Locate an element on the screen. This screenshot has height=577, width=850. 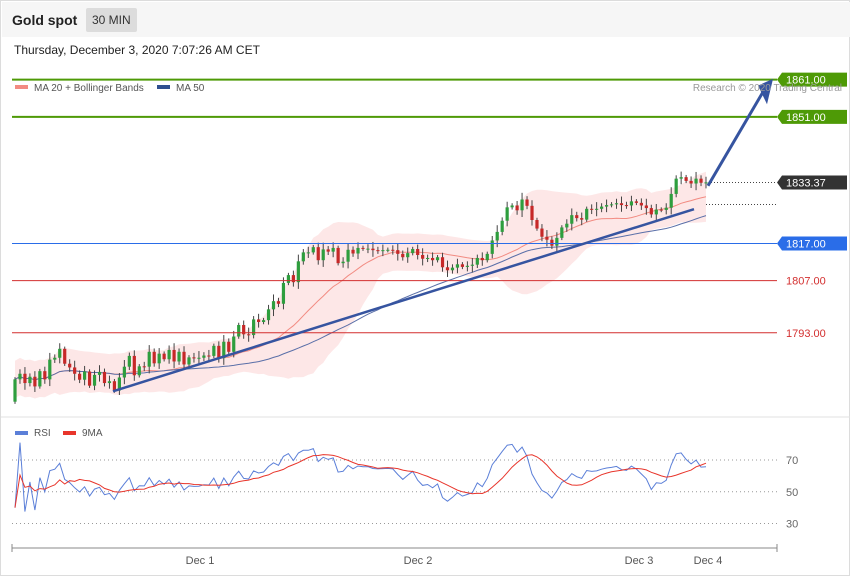
forecast-arrowhead is located at coordinates (765, 91).